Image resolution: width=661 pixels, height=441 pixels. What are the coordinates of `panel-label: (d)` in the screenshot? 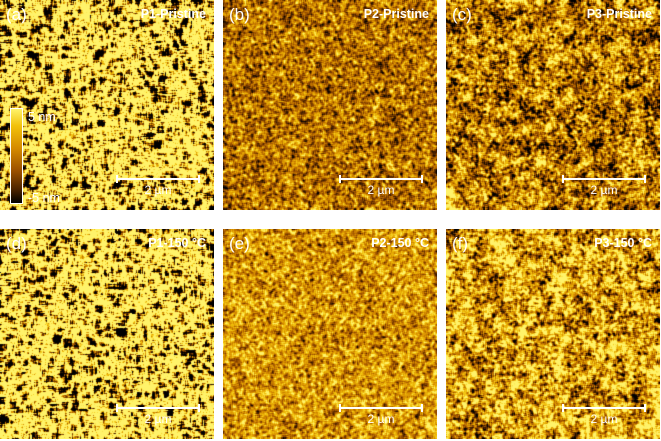 It's located at (16, 243).